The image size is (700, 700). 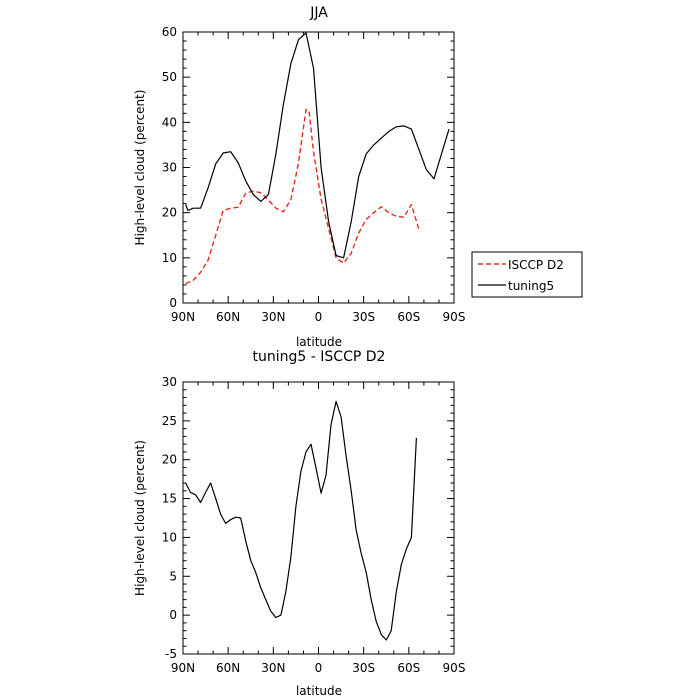 What do you see at coordinates (171, 654) in the screenshot?
I see `y-tick-label: -5` at bounding box center [171, 654].